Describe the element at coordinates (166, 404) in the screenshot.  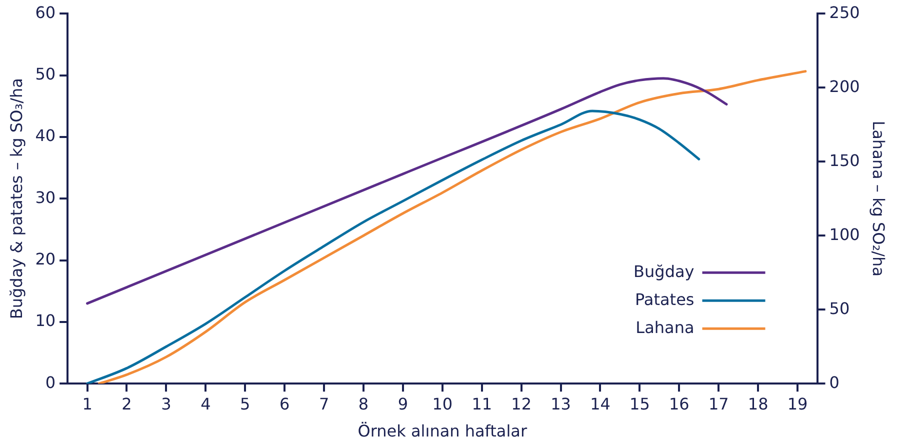
I see `x-tick-label: 3` at that location.